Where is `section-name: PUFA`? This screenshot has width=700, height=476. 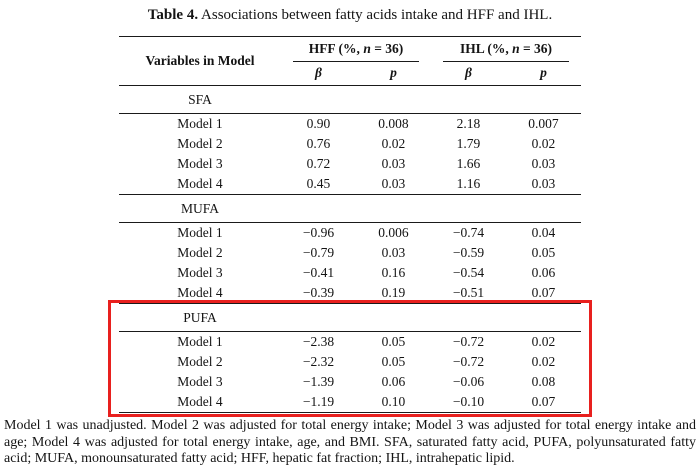
section-name: PUFA is located at coordinates (200, 318).